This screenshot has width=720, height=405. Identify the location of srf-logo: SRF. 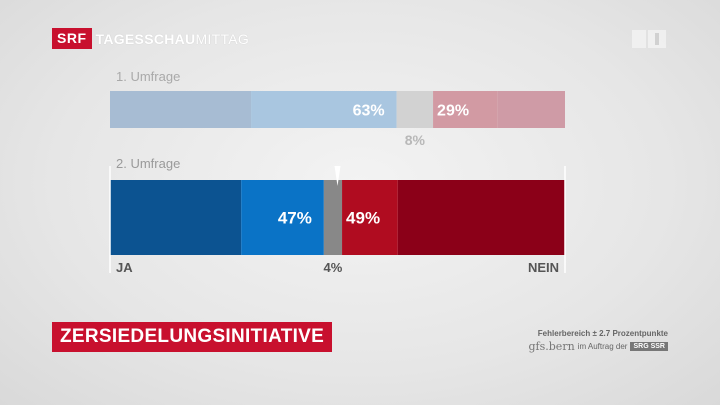
(72, 38).